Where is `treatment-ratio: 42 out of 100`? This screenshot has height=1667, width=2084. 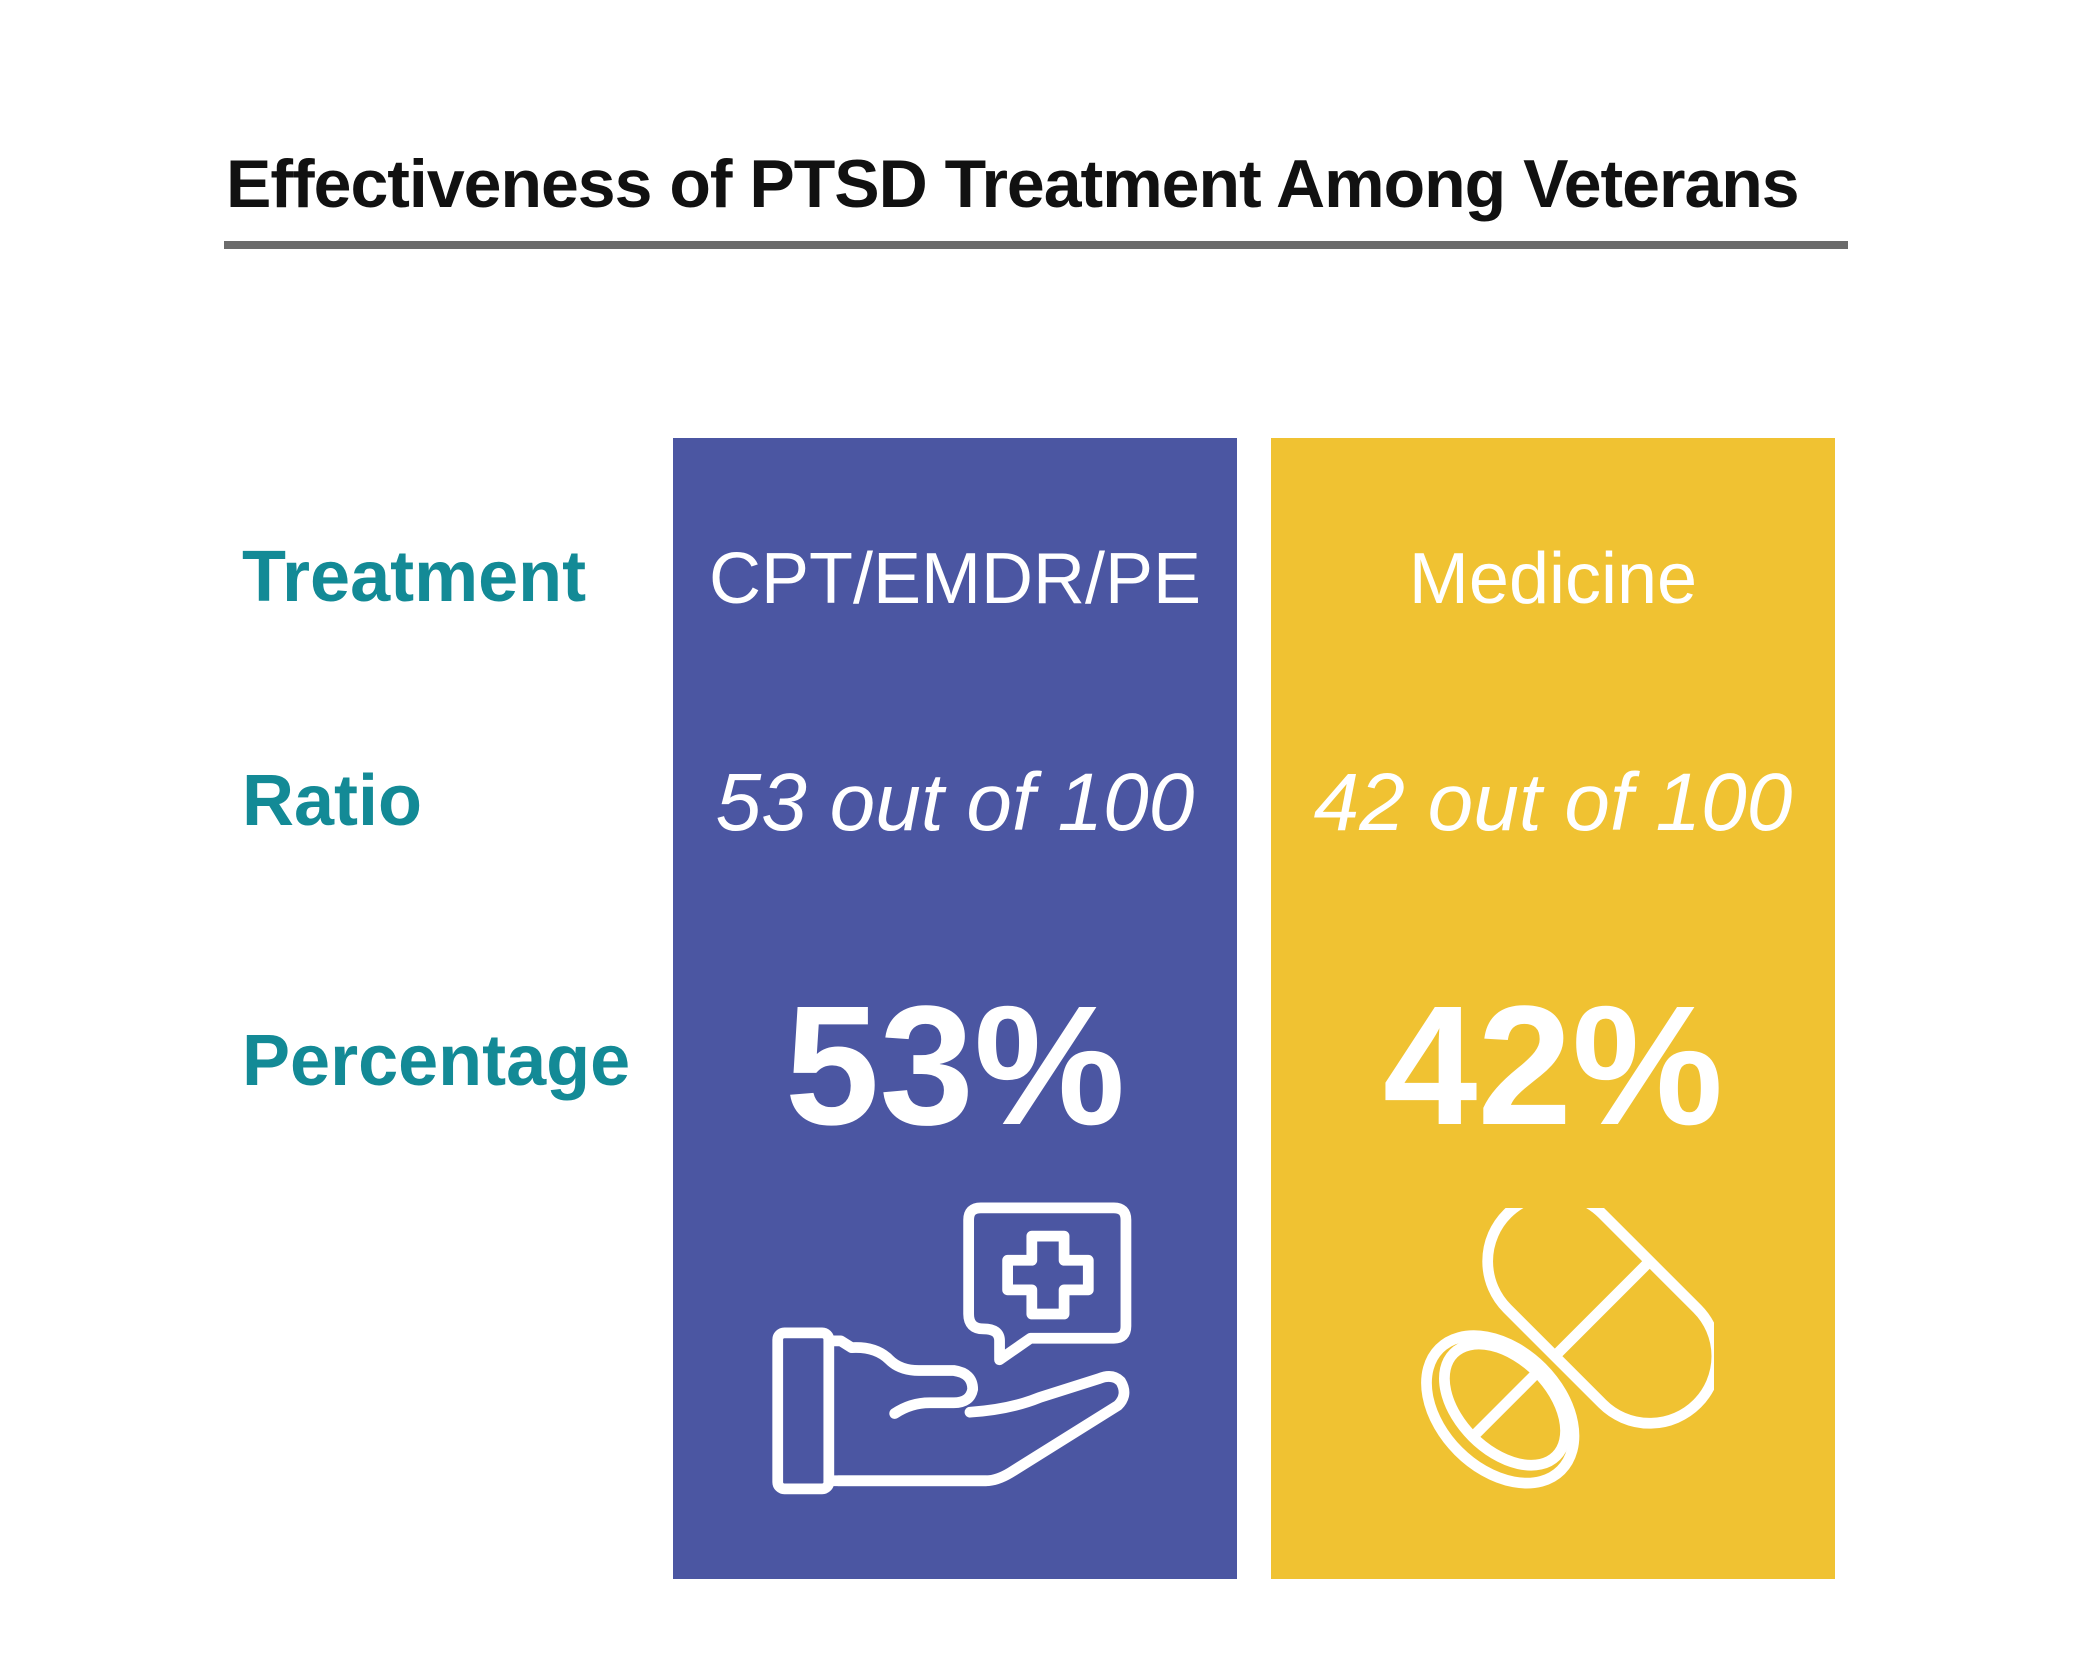
treatment-ratio: 42 out of 100 is located at coordinates (1553, 802).